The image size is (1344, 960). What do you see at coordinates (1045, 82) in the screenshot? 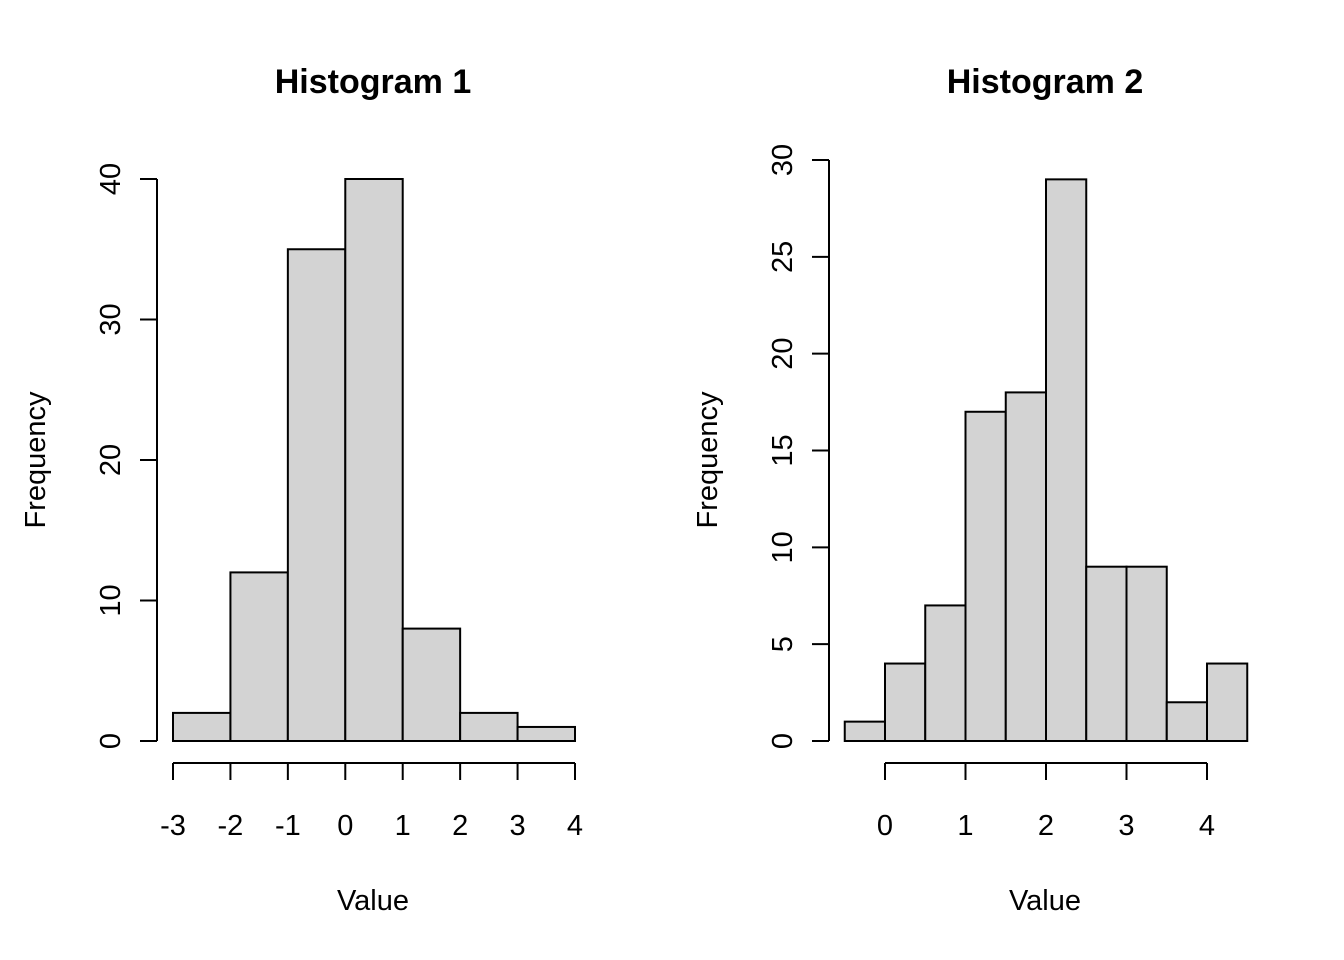
I see `chart-title: Histogram 2` at bounding box center [1045, 82].